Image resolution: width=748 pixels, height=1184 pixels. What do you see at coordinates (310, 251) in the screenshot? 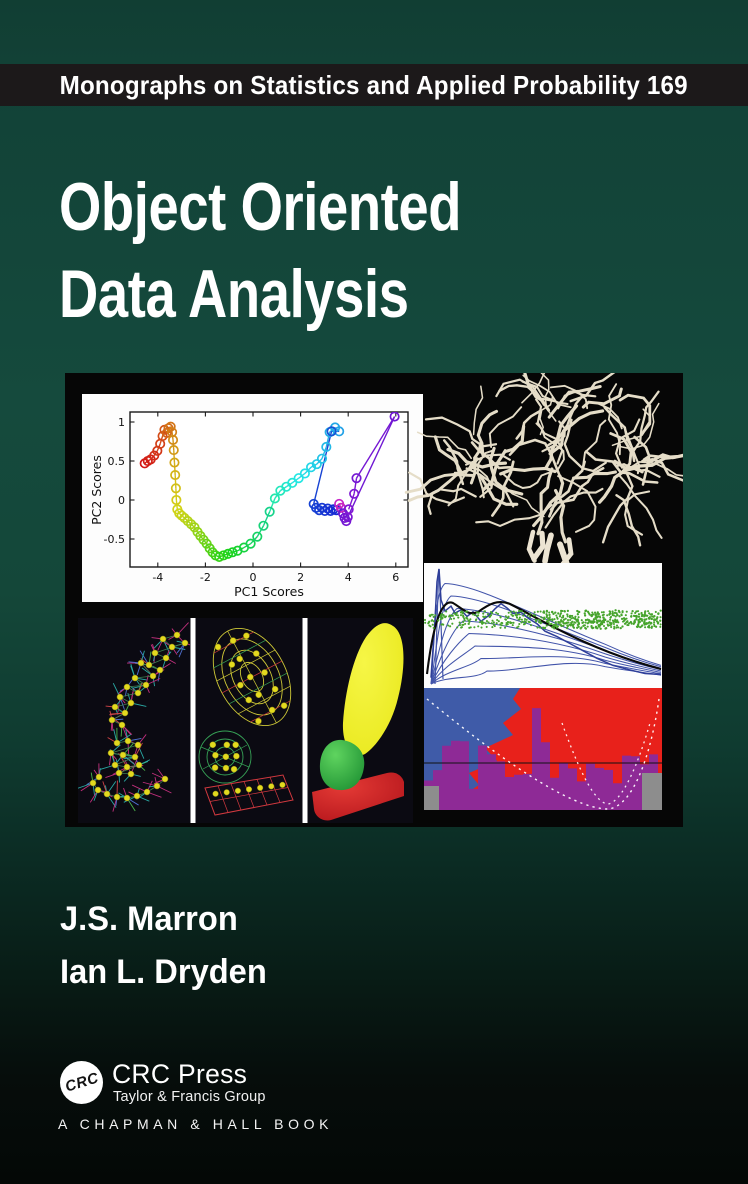
I see `book-title: Object Oriented Data Analysis` at bounding box center [310, 251].